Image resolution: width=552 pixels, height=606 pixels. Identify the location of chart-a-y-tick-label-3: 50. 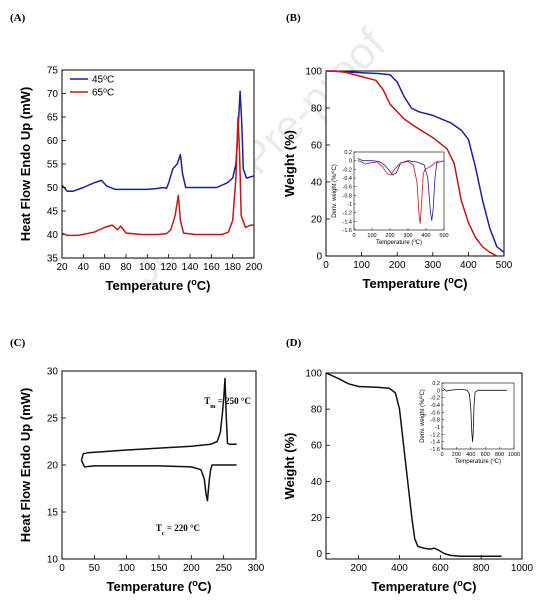
(53, 188).